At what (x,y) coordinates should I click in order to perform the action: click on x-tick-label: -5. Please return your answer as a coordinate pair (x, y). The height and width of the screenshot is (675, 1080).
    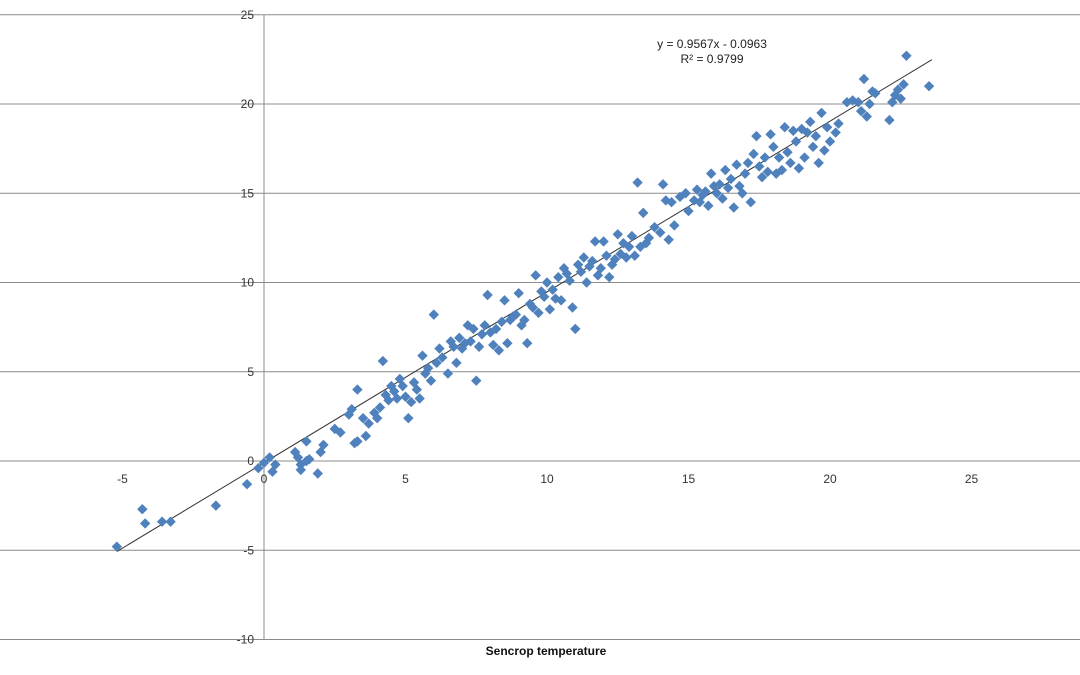
    Looking at the image, I should click on (122, 479).